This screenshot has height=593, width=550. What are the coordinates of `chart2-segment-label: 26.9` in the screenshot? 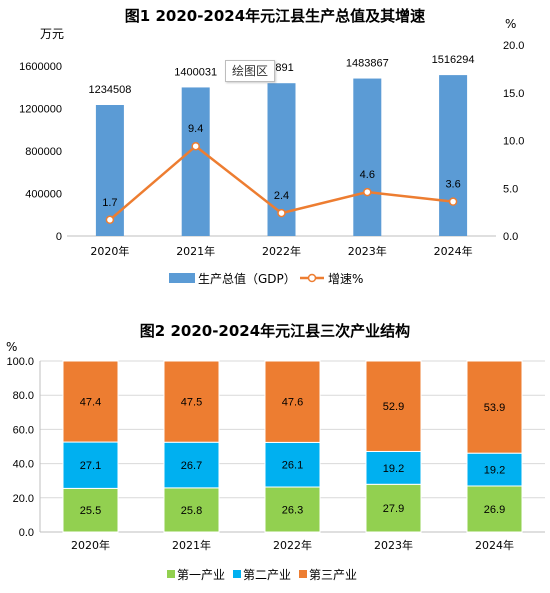 It's located at (494, 510).